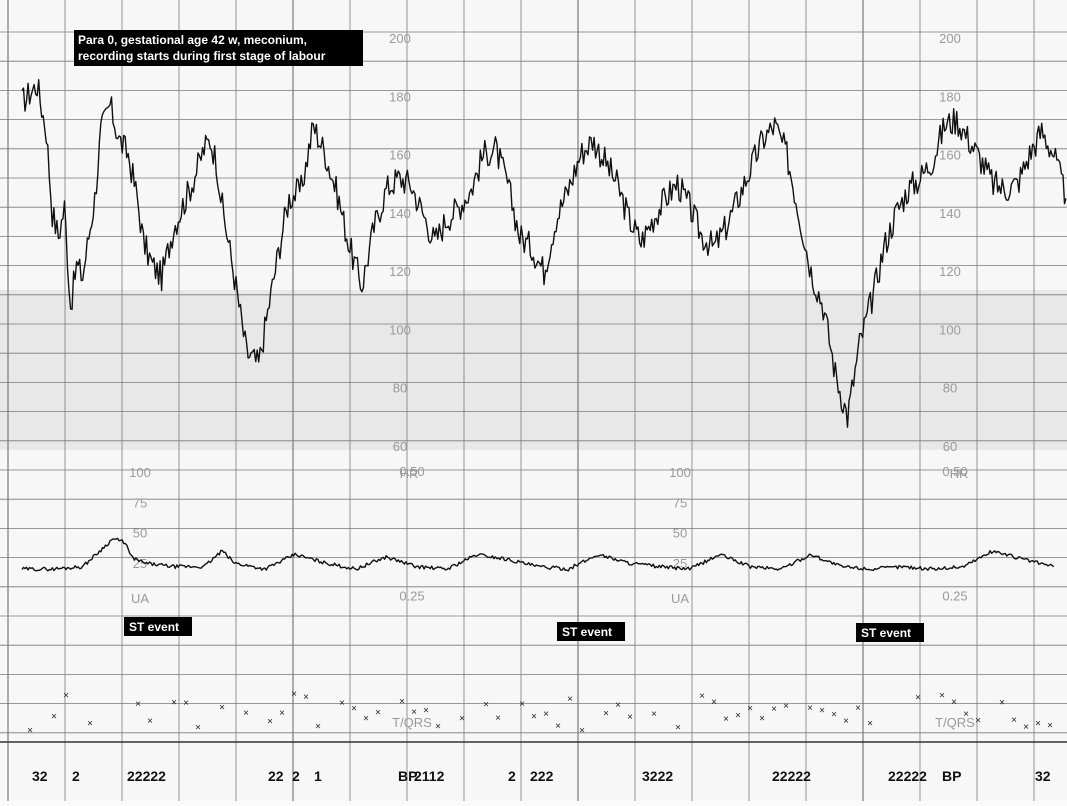  I want to click on hr-axis-label: HR, so click(409, 473).